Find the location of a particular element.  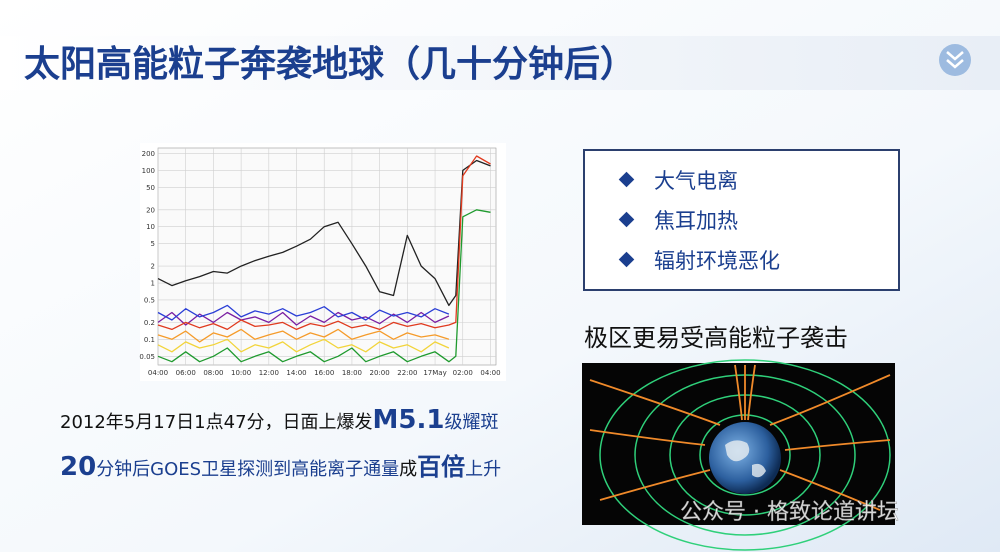

y-tick-label: 10 is located at coordinates (150, 227).